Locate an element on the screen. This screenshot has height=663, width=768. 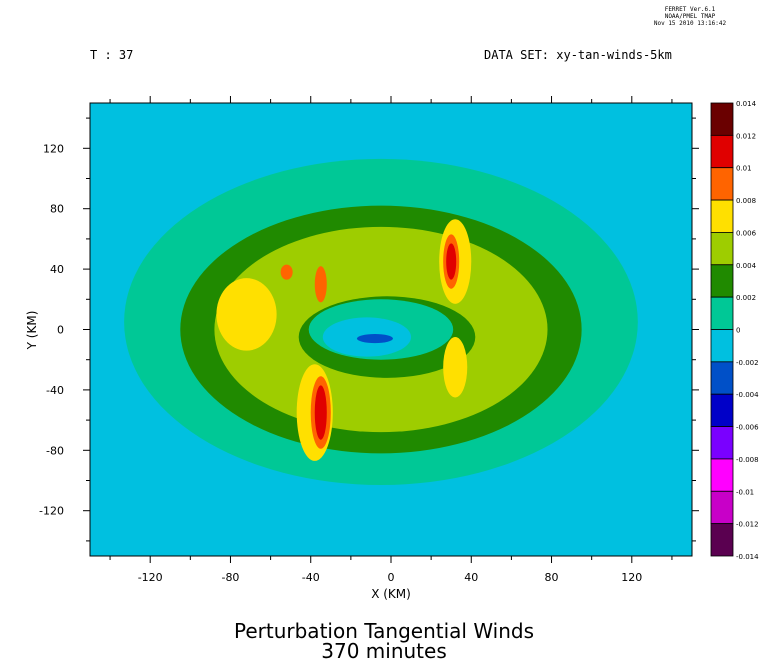
y-axis-label: Y (KM) is located at coordinates (32, 331).